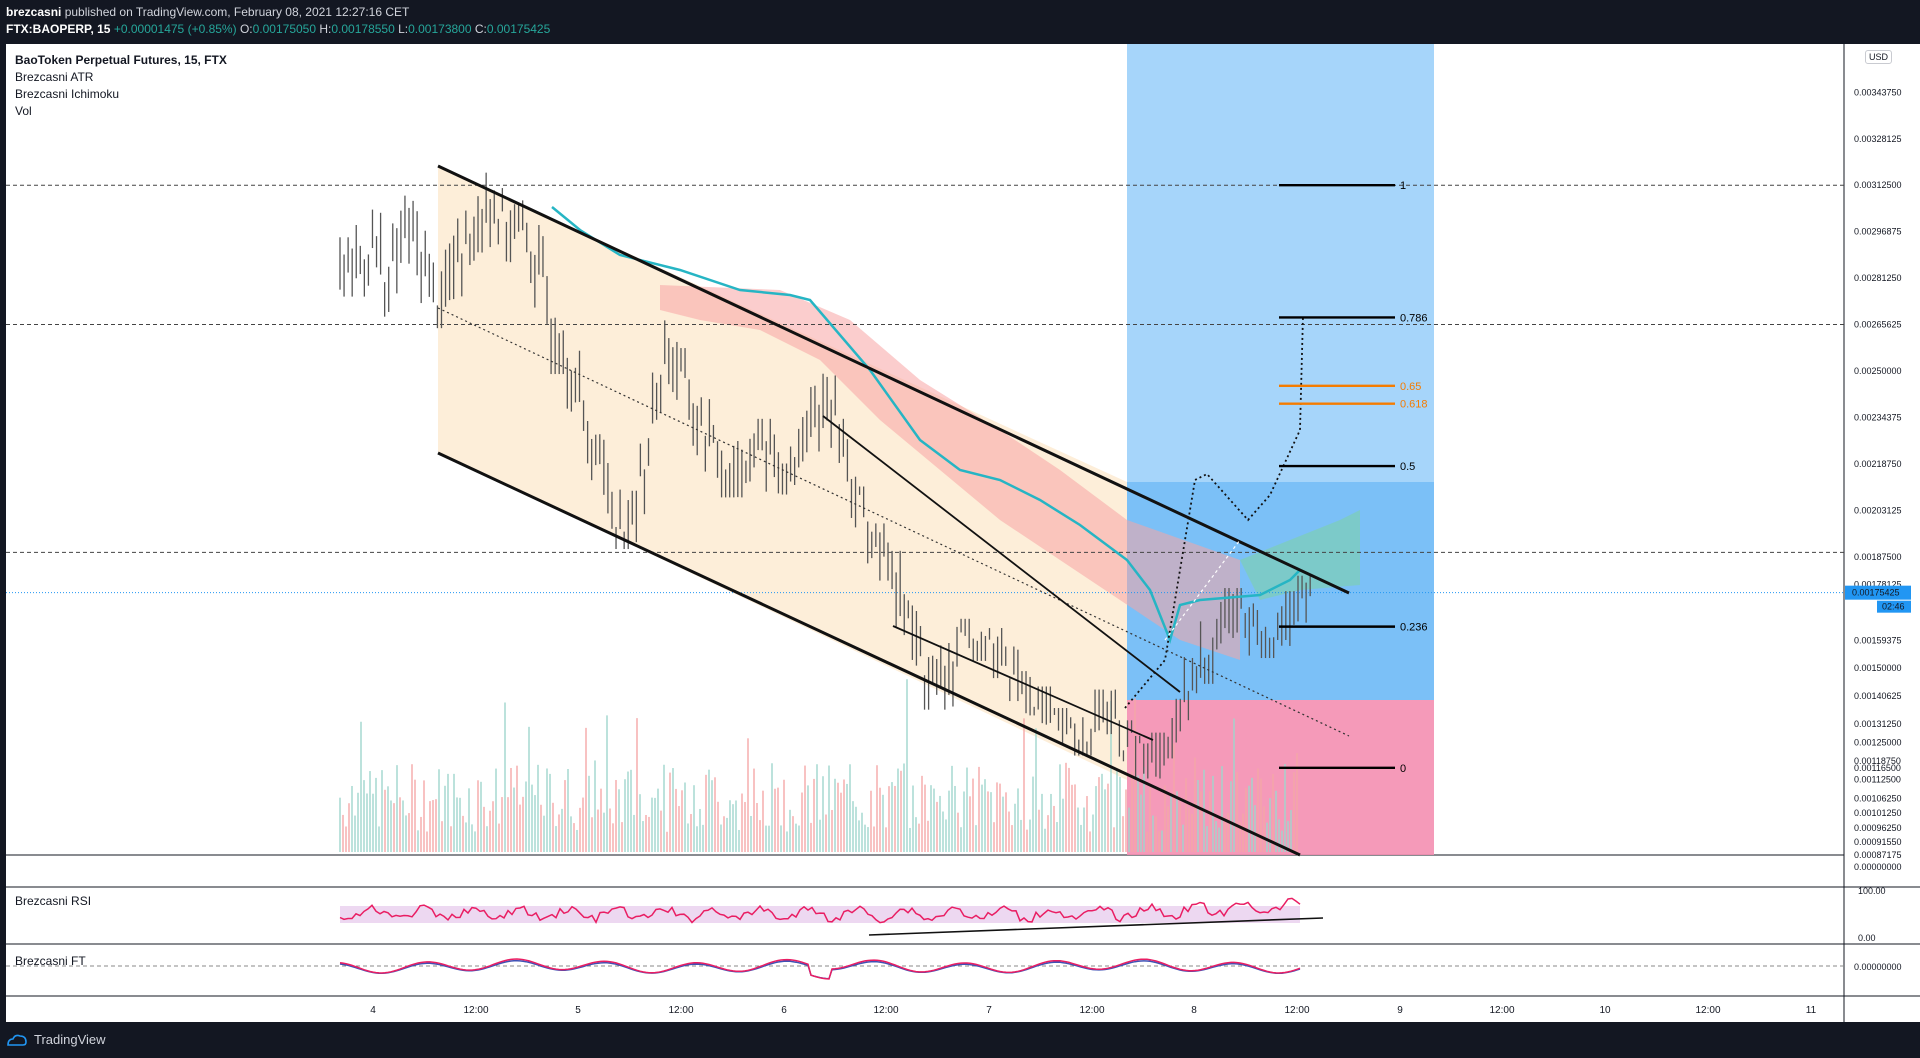 Image resolution: width=1920 pixels, height=1058 pixels. I want to click on time-axis-tick: 4, so click(373, 1010).